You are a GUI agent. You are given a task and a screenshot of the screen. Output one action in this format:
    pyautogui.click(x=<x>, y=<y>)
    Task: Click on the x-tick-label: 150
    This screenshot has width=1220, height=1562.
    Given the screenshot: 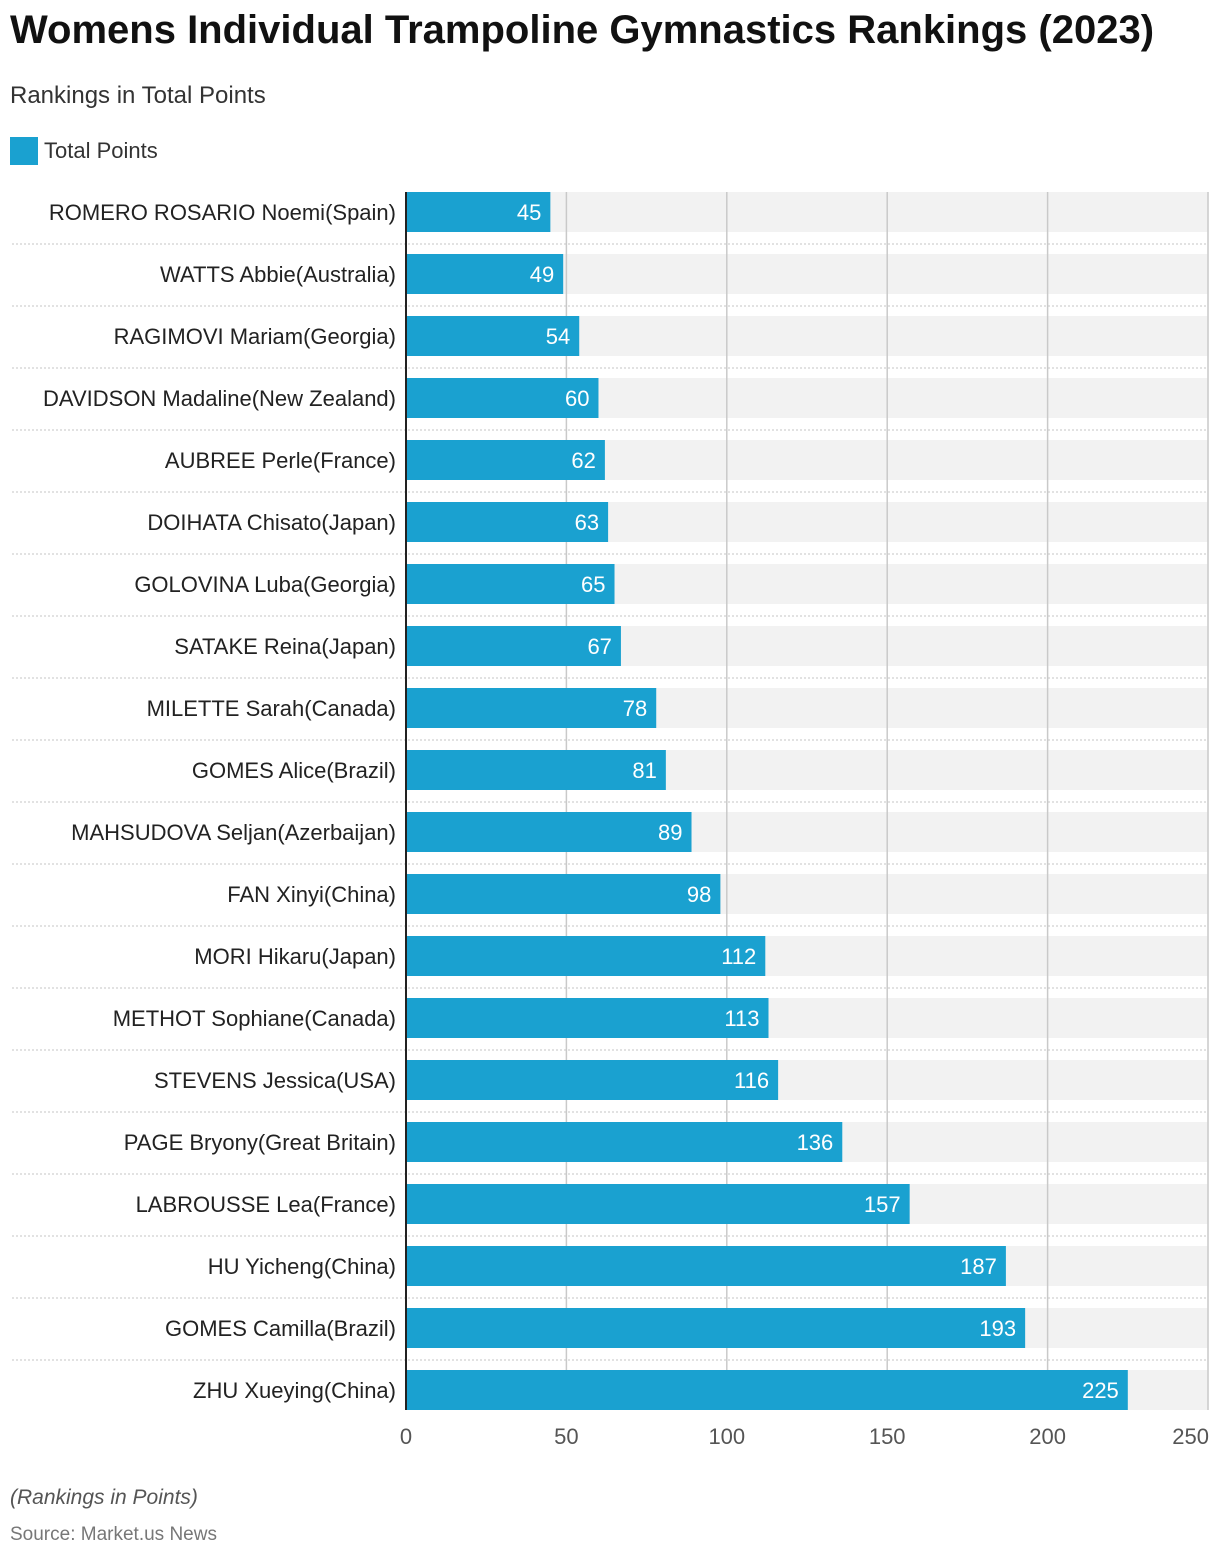 What is the action you would take?
    pyautogui.click(x=887, y=1436)
    